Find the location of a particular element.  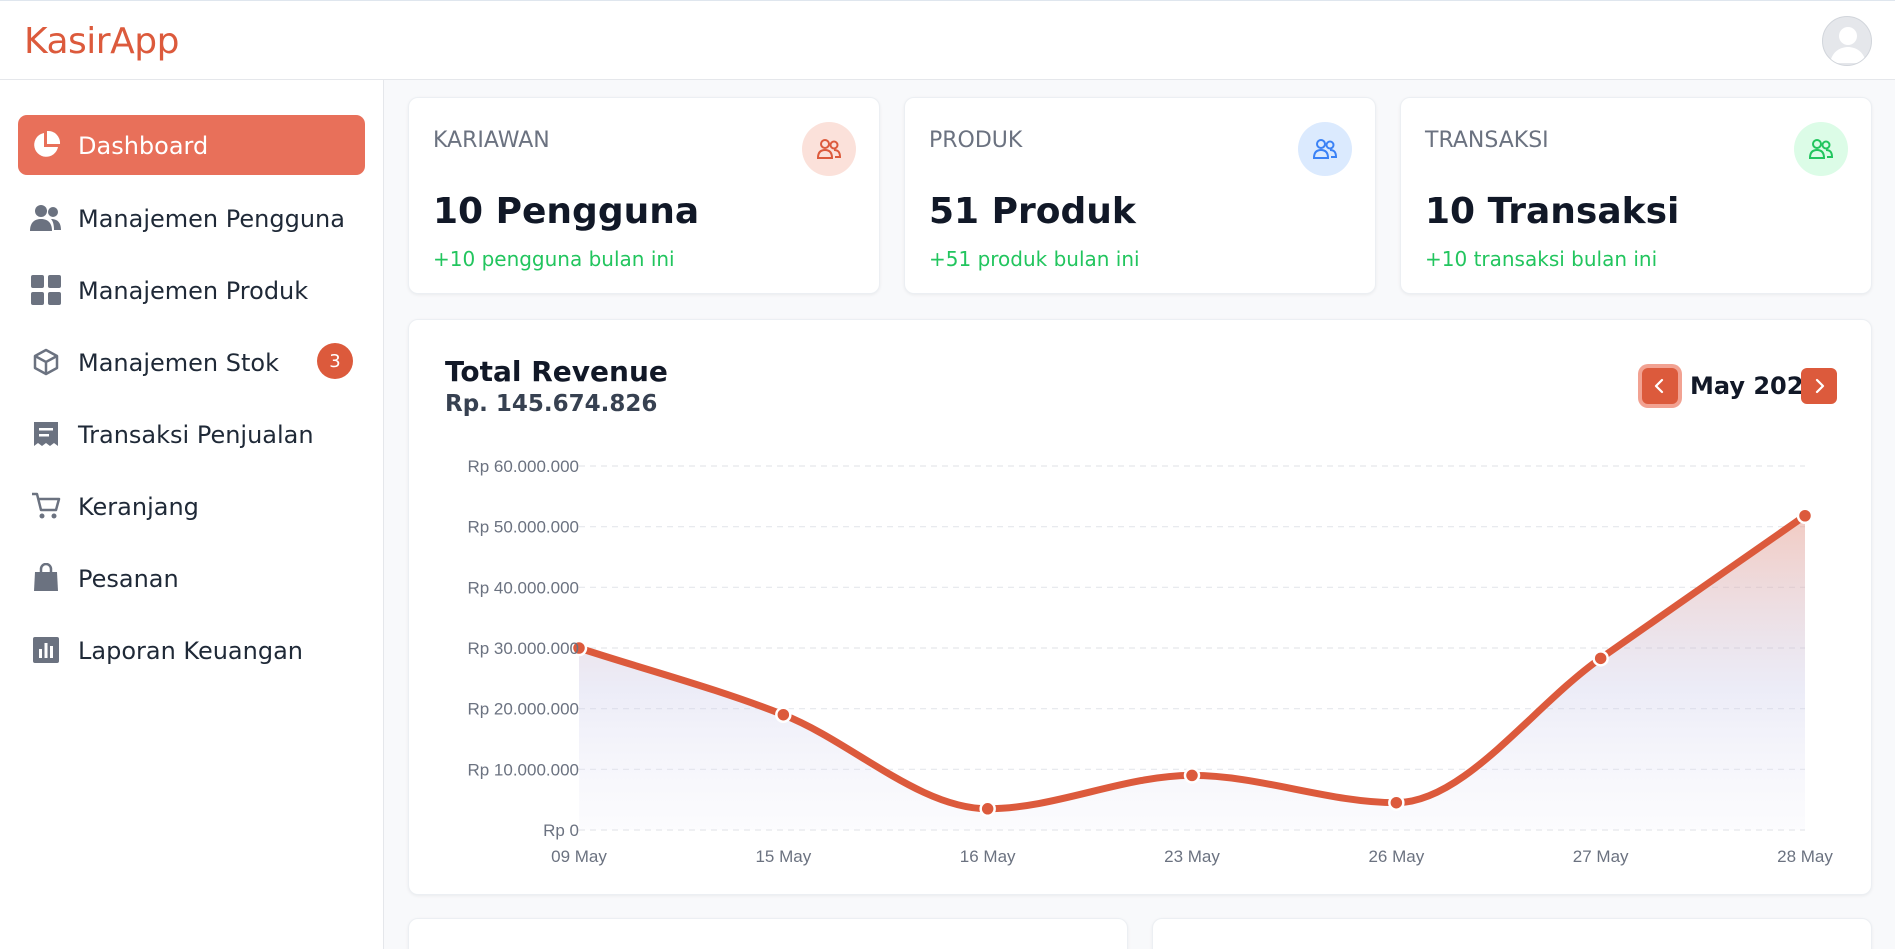

x-tick-label: 27 May is located at coordinates (1601, 856).